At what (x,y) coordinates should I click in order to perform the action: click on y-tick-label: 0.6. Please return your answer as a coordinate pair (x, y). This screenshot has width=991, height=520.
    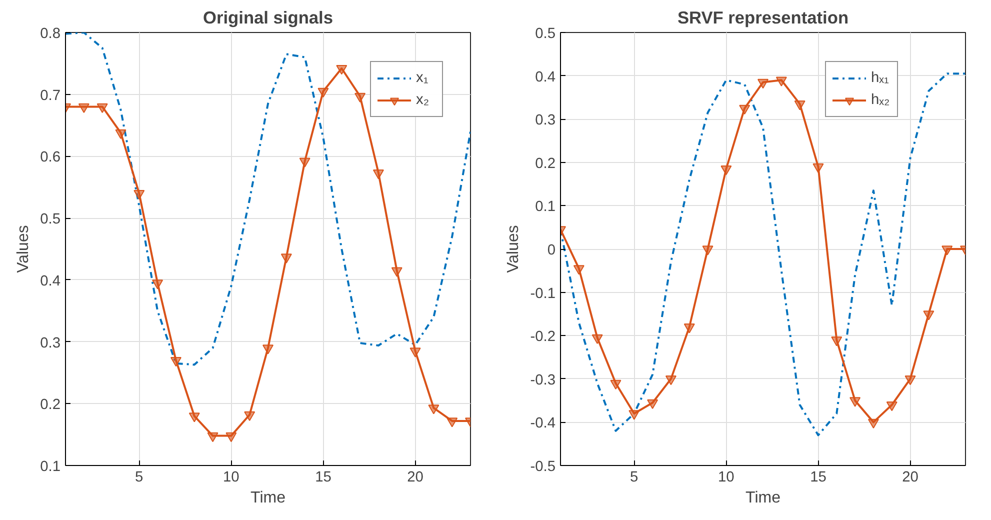
    Looking at the image, I should click on (50, 158).